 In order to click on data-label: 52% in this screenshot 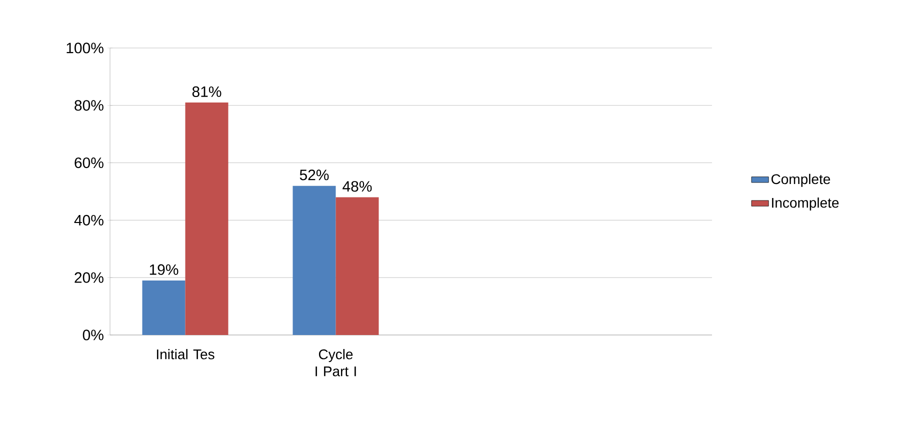, I will do `click(314, 175)`.